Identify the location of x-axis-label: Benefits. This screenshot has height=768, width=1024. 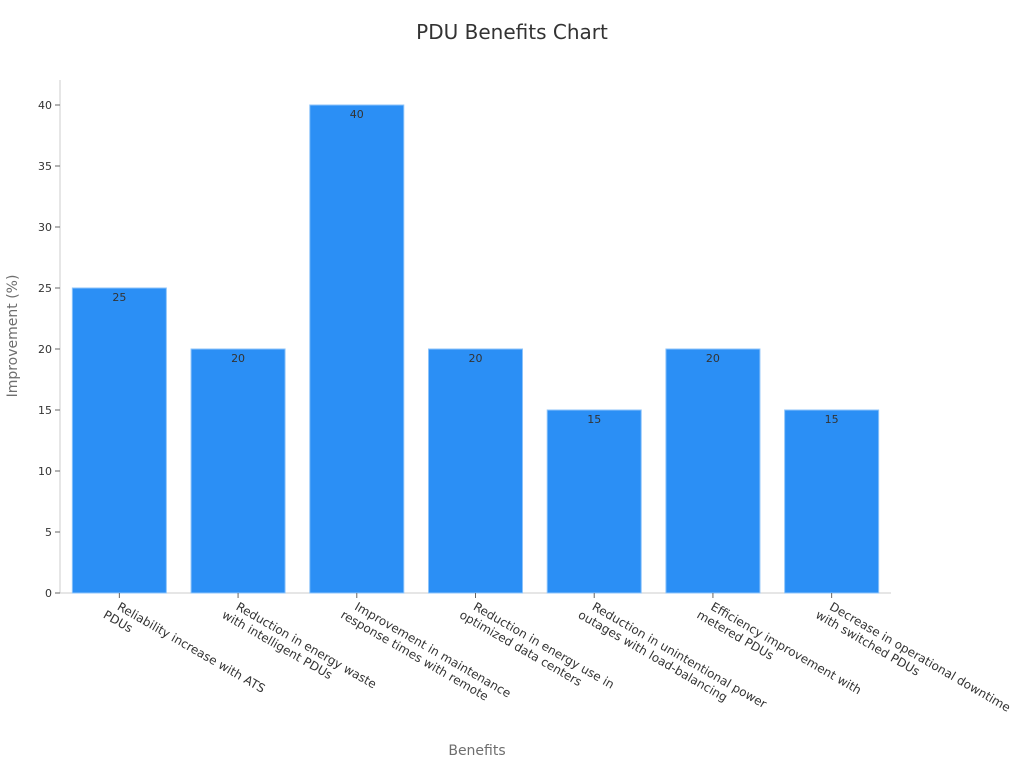
(477, 751).